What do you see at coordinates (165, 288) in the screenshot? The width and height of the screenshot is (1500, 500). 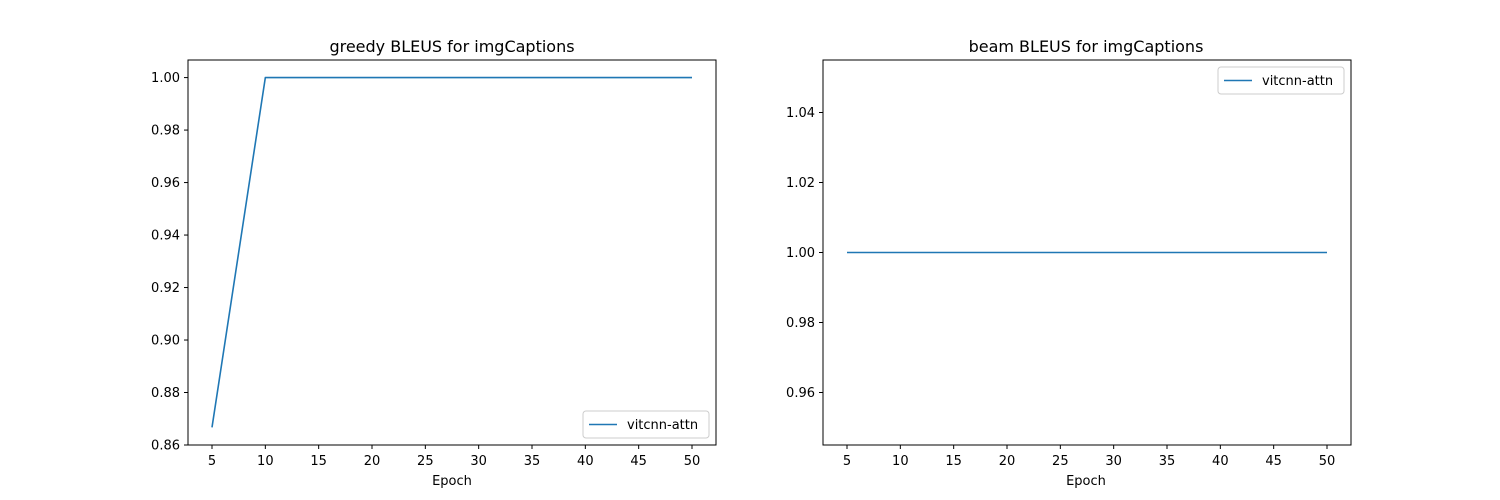 I see `y-tick-label: 0.92` at bounding box center [165, 288].